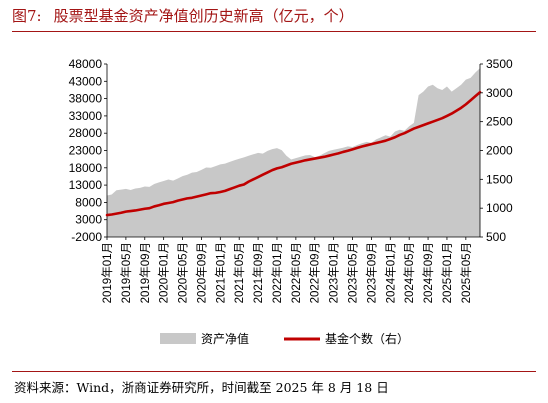  I want to click on x-tick-label: 2019年01月, so click(107, 272).